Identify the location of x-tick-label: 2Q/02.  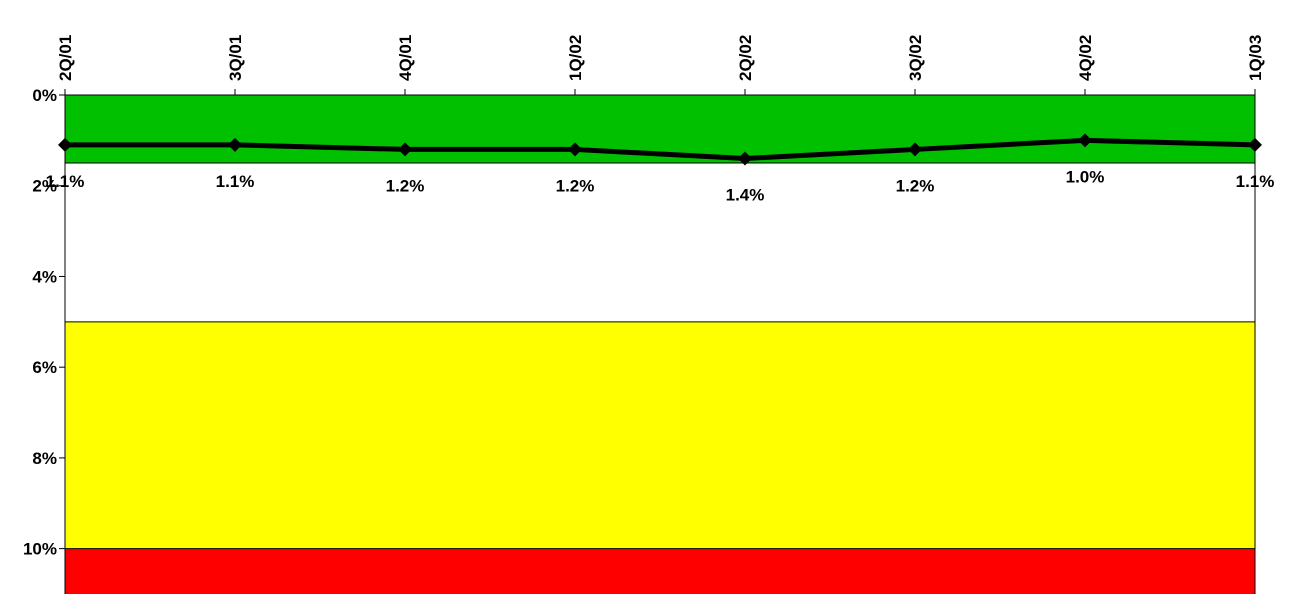
(745, 58).